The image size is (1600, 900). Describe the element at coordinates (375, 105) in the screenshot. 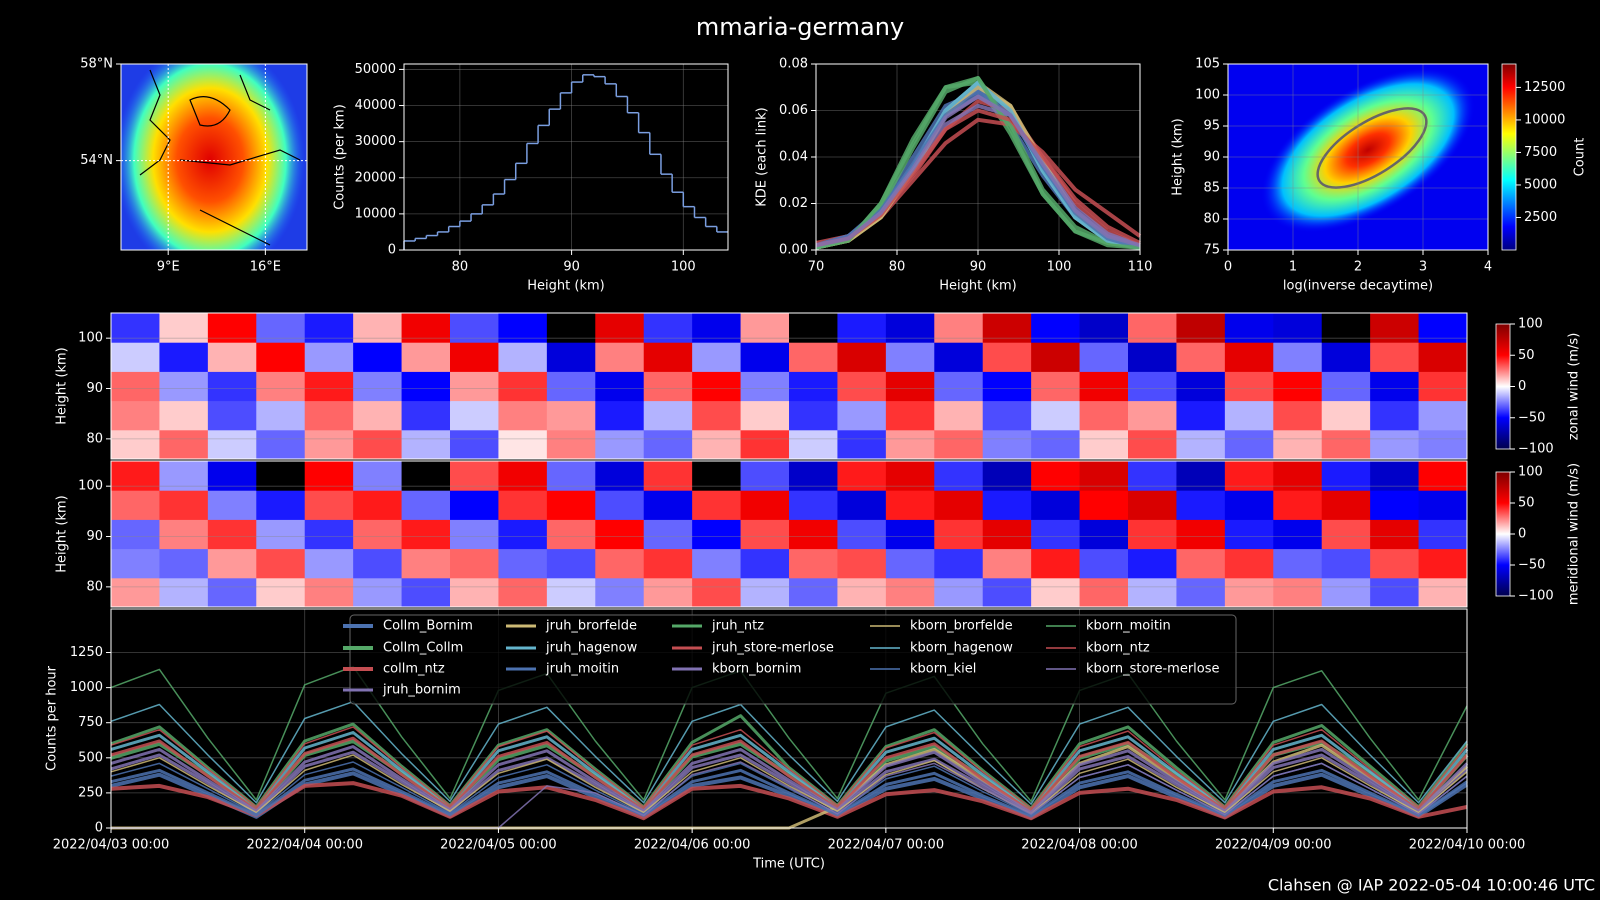

I see `y-tick-label: 40000` at that location.